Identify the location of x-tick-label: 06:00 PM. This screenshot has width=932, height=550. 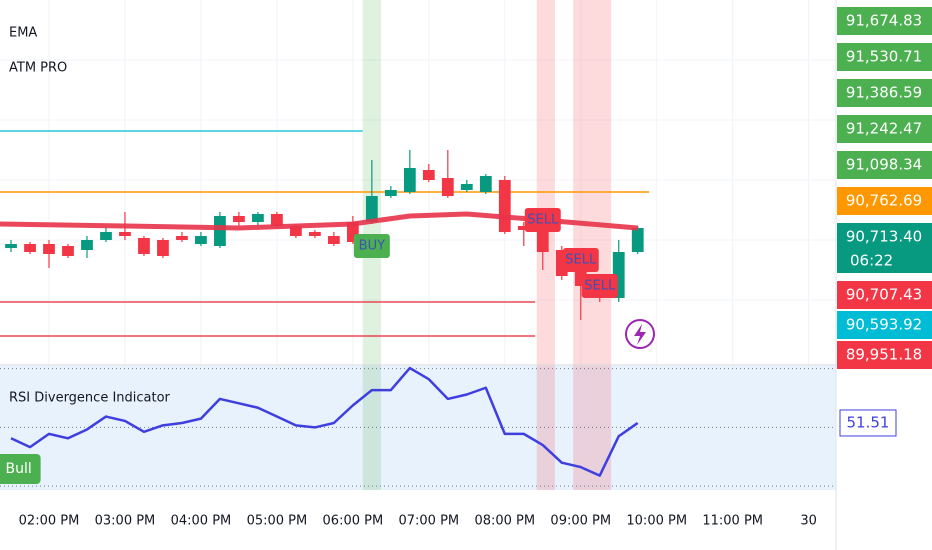
(353, 521).